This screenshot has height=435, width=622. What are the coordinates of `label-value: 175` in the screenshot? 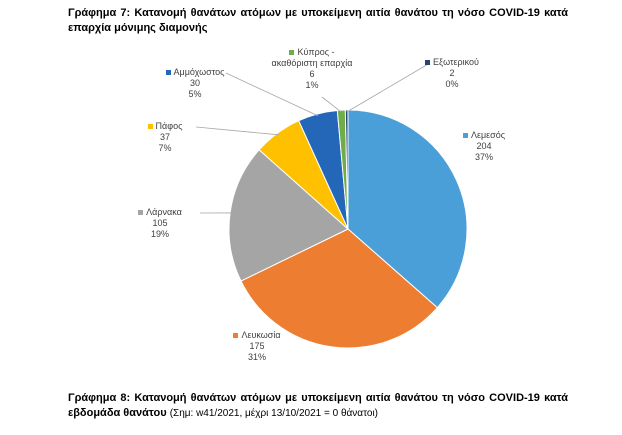 It's located at (257, 346).